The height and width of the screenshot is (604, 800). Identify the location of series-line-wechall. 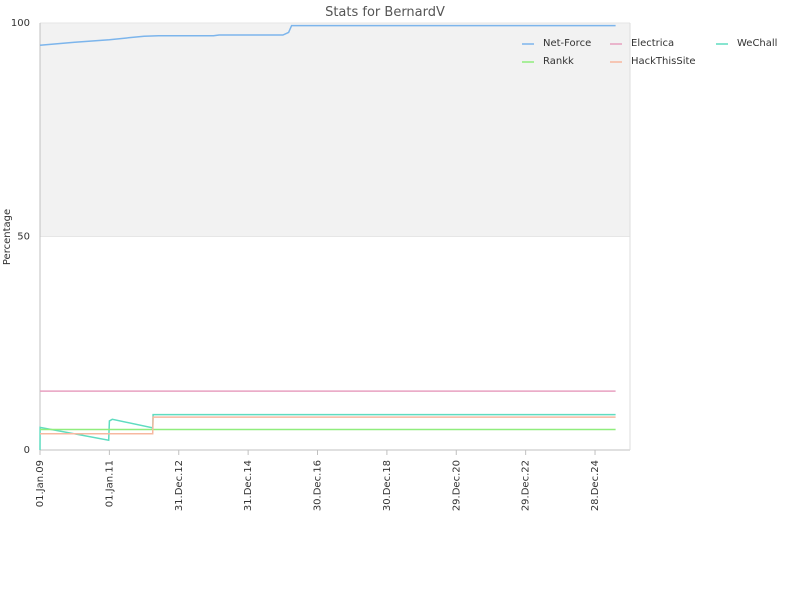
(327, 432).